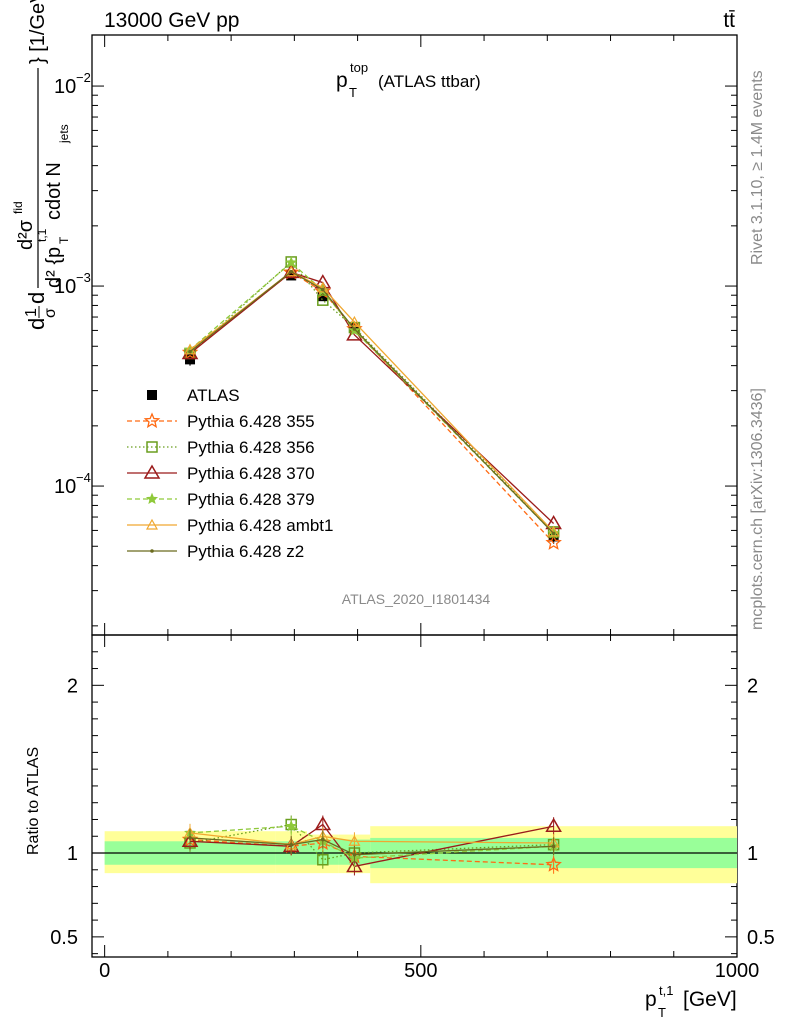 The height and width of the screenshot is (1024, 786). What do you see at coordinates (251, 421) in the screenshot?
I see `legend-label: Pythia 6.428 355` at bounding box center [251, 421].